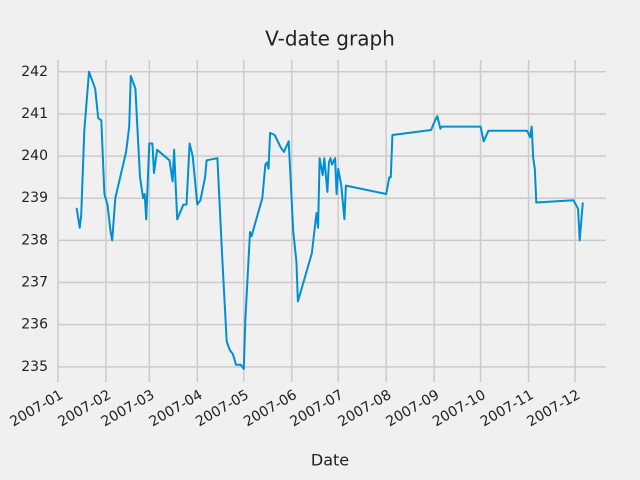 The height and width of the screenshot is (480, 640). I want to click on y-tick-label: 238, so click(34, 240).